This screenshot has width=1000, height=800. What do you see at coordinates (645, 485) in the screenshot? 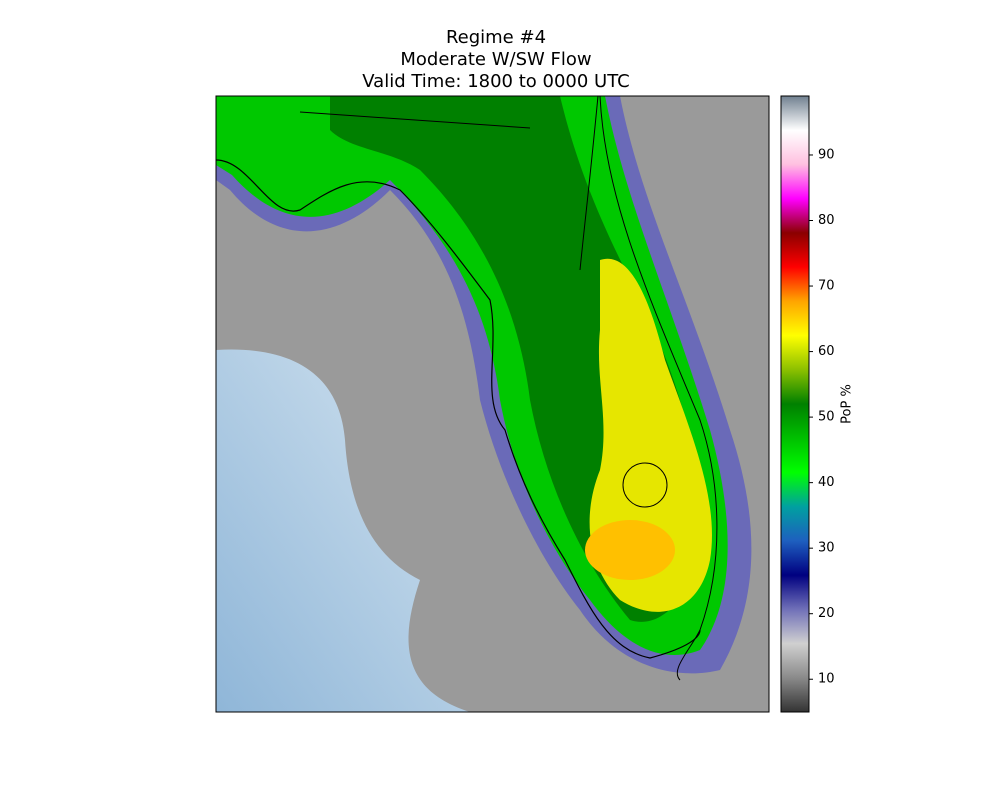
I see `lake-okeechobee` at bounding box center [645, 485].